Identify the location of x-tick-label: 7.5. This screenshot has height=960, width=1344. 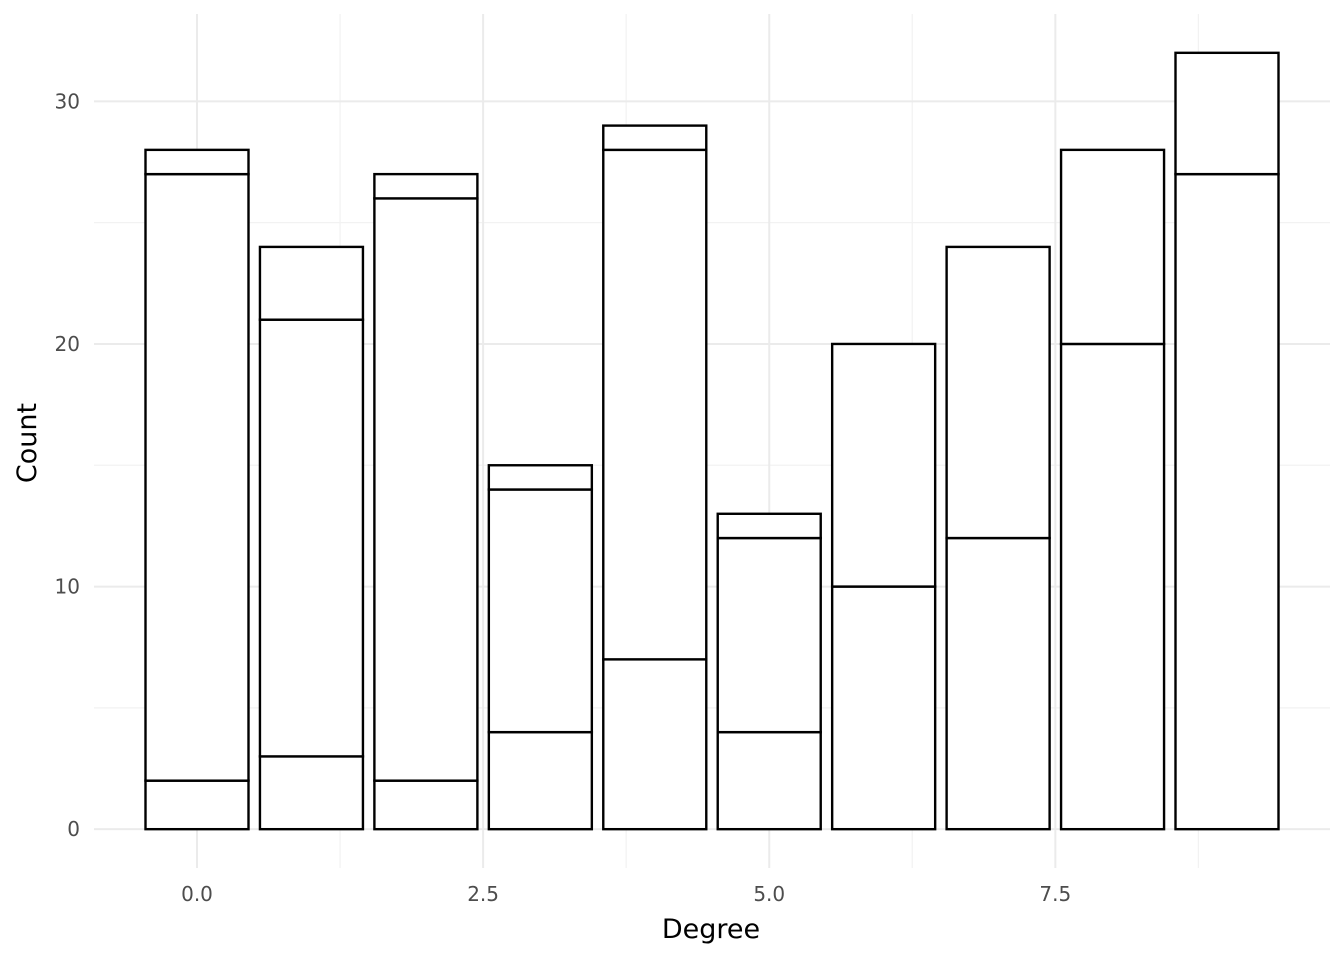
(1055, 894).